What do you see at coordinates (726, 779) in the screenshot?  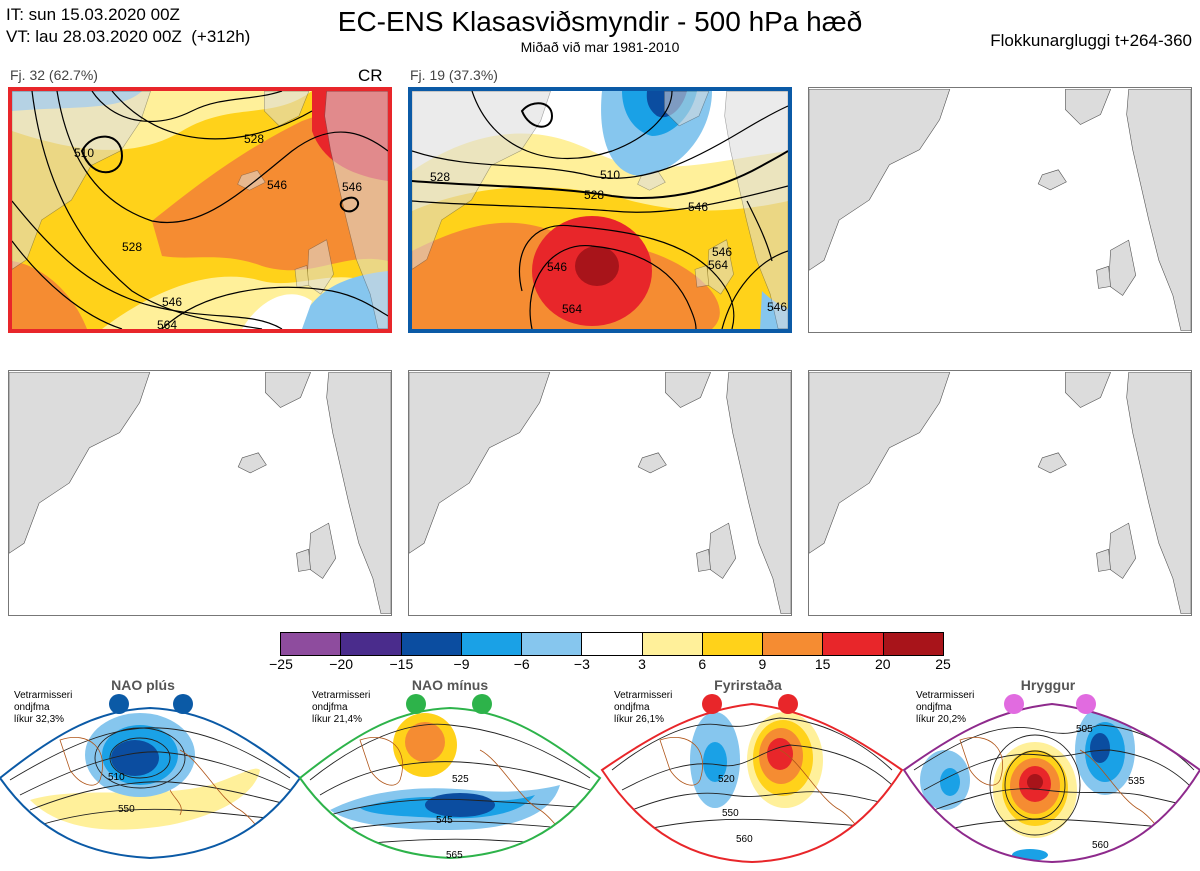 I see `contour-label: 520` at bounding box center [726, 779].